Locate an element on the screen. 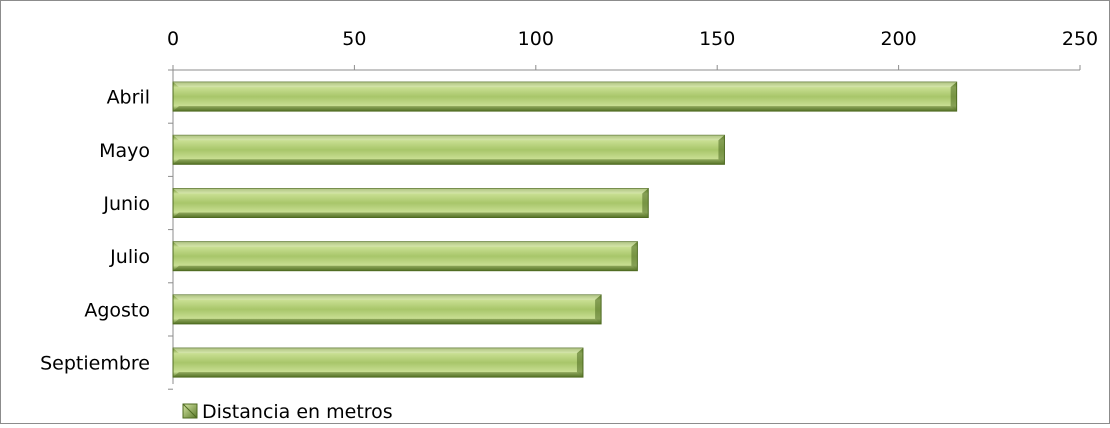 Image resolution: width=1110 pixels, height=428 pixels. x-tick-label: 50 is located at coordinates (354, 39).